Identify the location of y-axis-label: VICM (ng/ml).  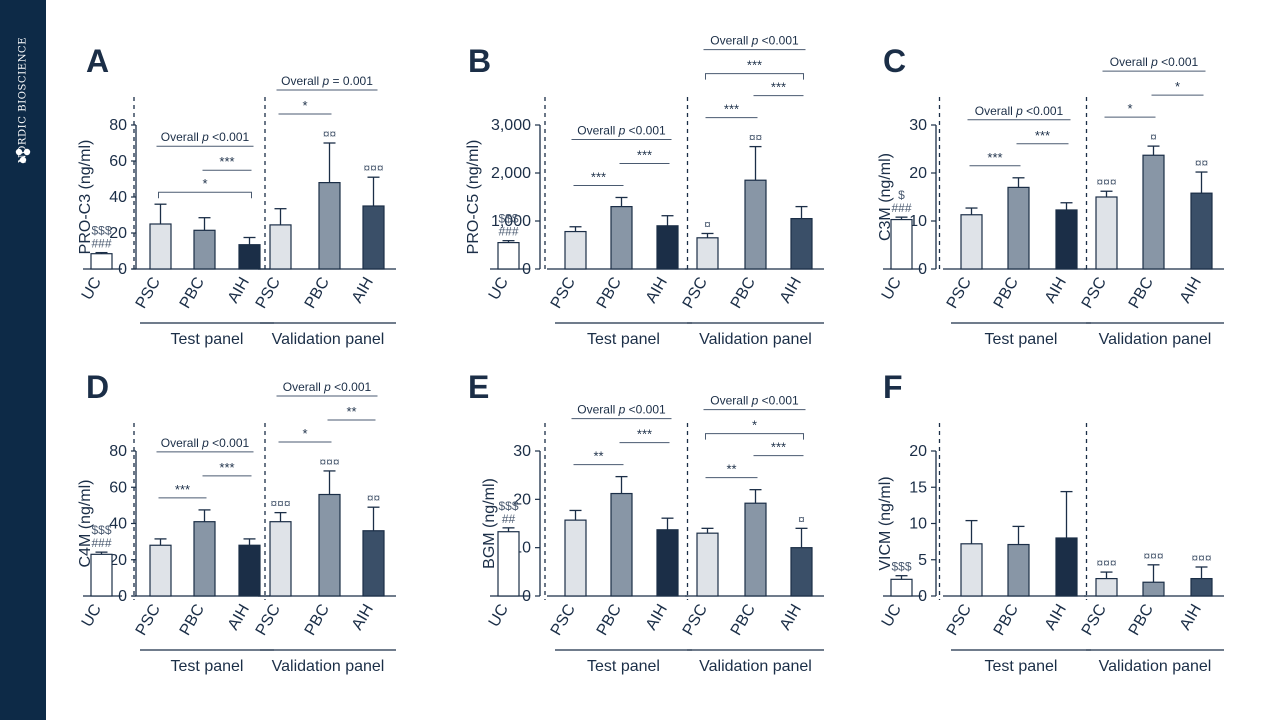
(885, 523).